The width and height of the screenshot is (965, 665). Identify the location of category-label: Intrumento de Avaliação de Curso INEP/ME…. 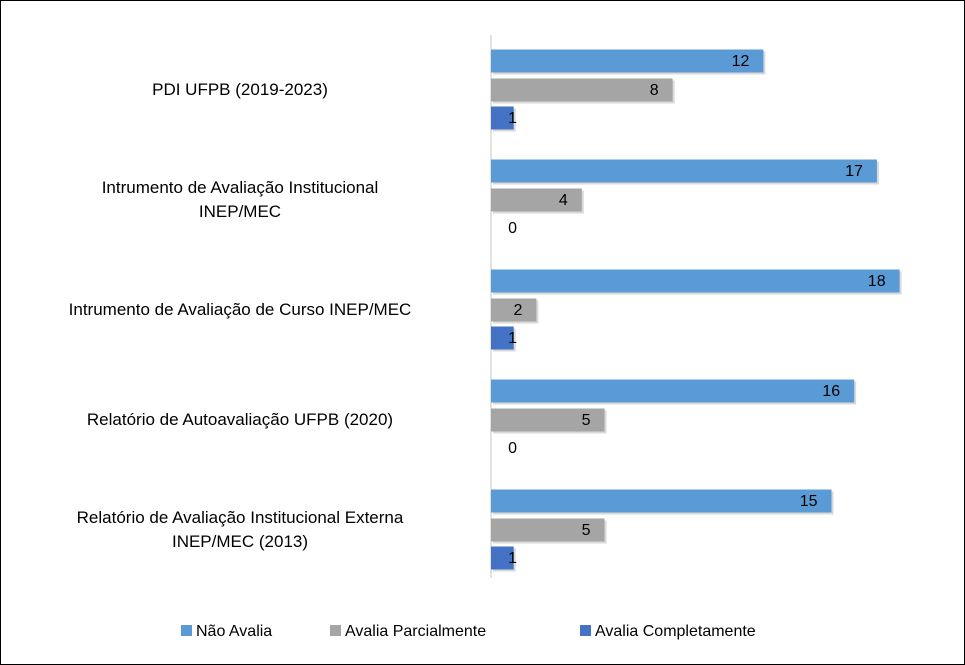
(240, 309).